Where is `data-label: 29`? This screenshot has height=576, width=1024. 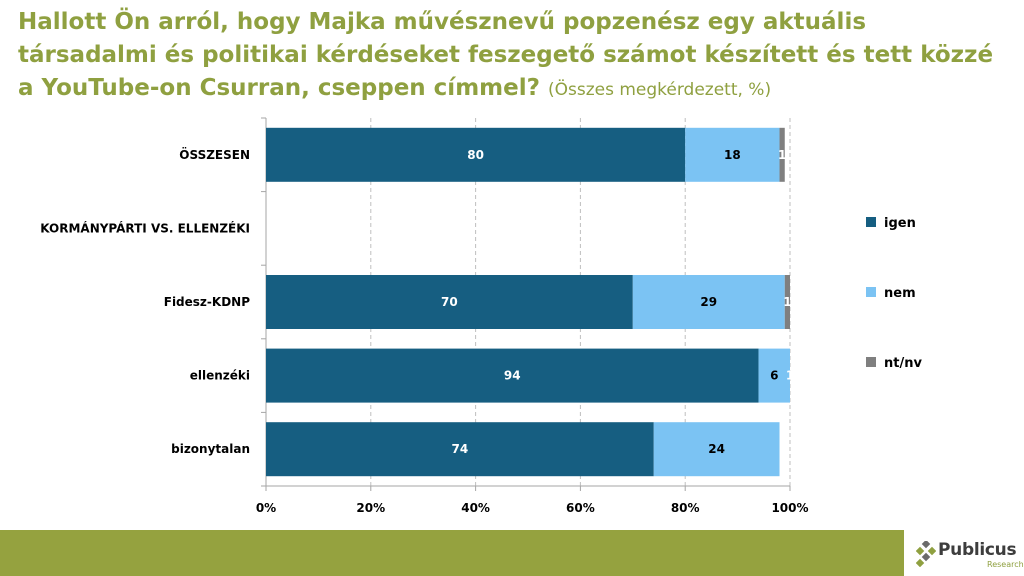
data-label: 29 is located at coordinates (708, 302).